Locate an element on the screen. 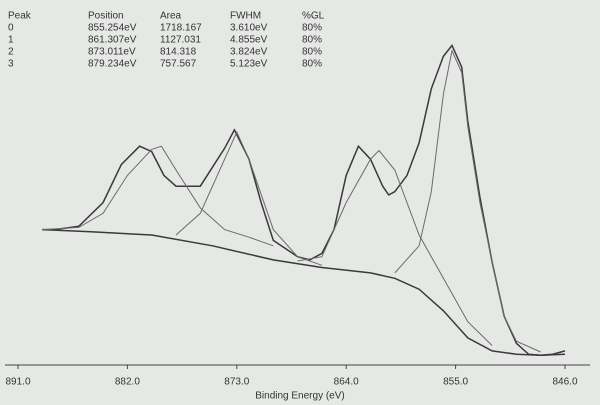 The image size is (600, 405). x-tick-label: 891.0 is located at coordinates (17, 382).